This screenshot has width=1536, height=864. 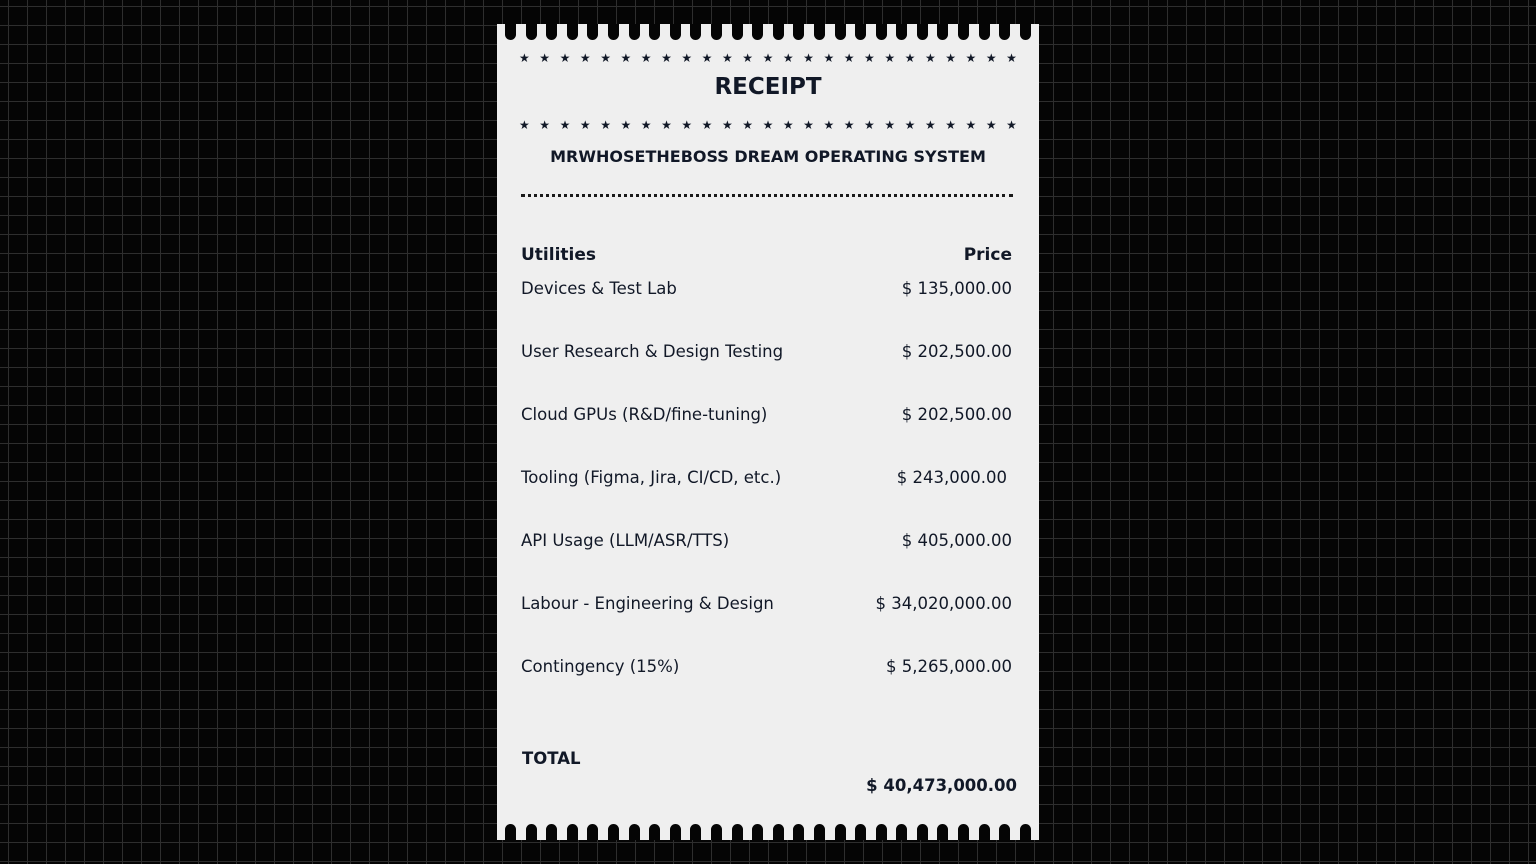 I want to click on torn-edge-top, so click(x=768, y=32).